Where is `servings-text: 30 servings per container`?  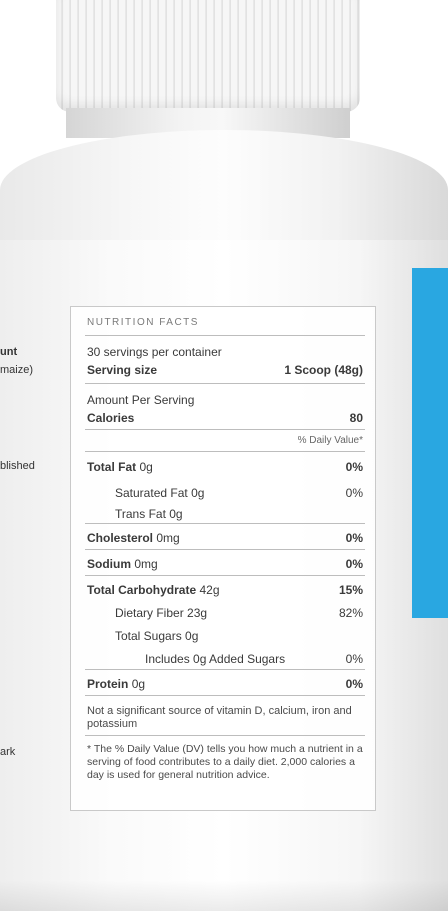 servings-text: 30 servings per container is located at coordinates (154, 352).